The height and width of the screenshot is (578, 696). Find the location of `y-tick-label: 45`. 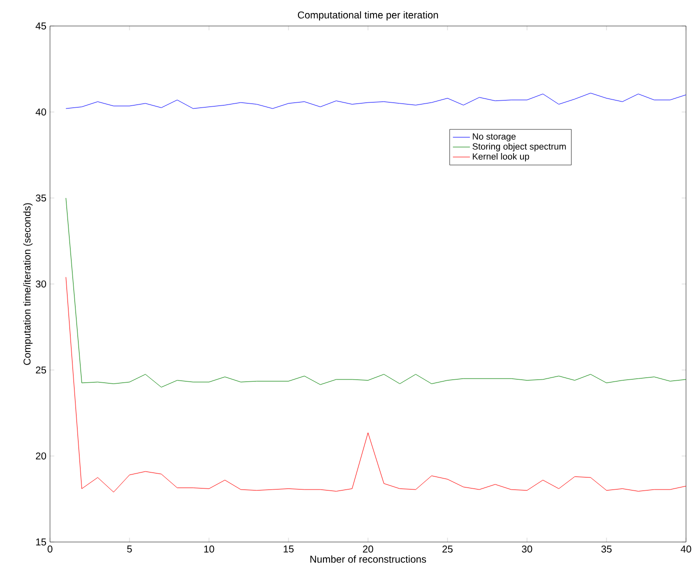

y-tick-label: 45 is located at coordinates (41, 26).